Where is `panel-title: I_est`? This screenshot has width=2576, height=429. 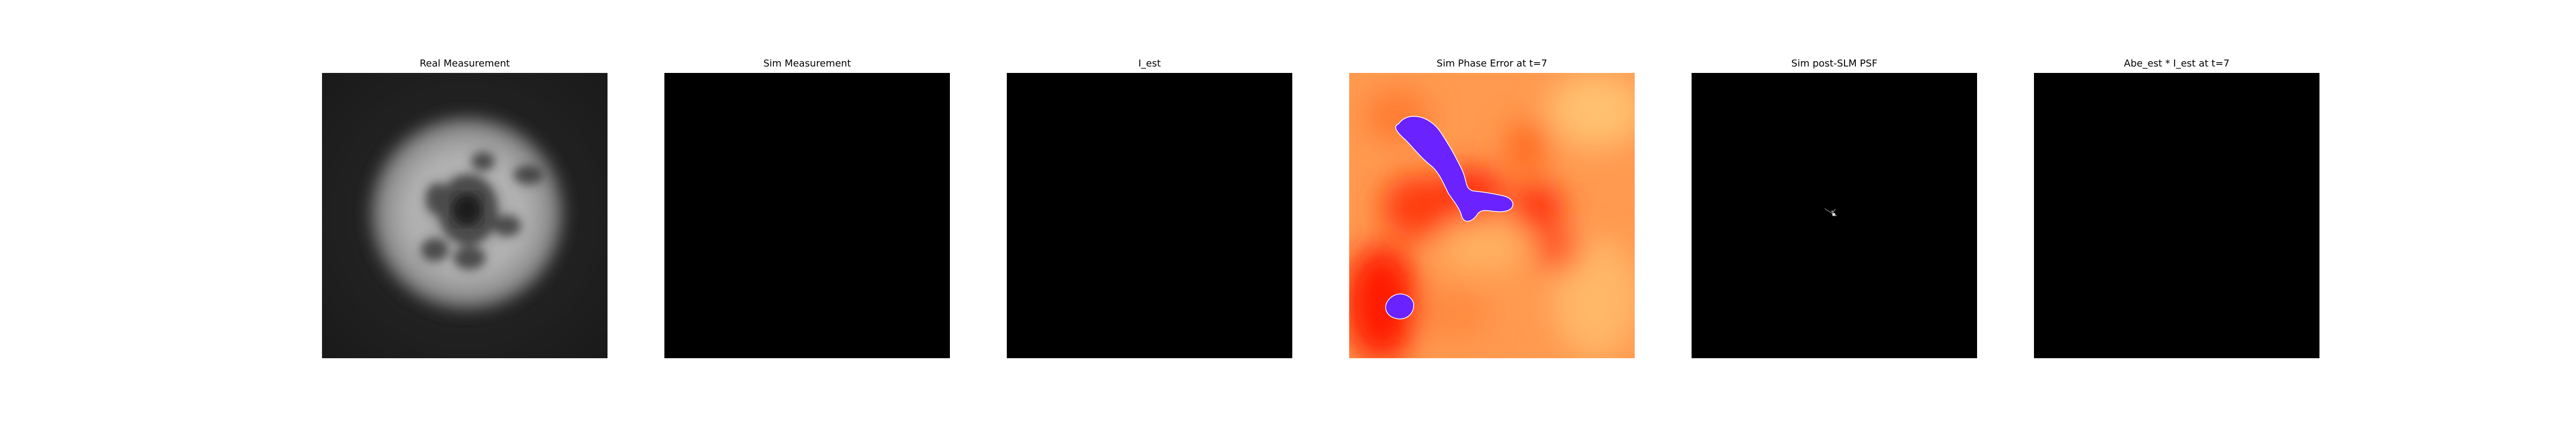 panel-title: I_est is located at coordinates (1149, 63).